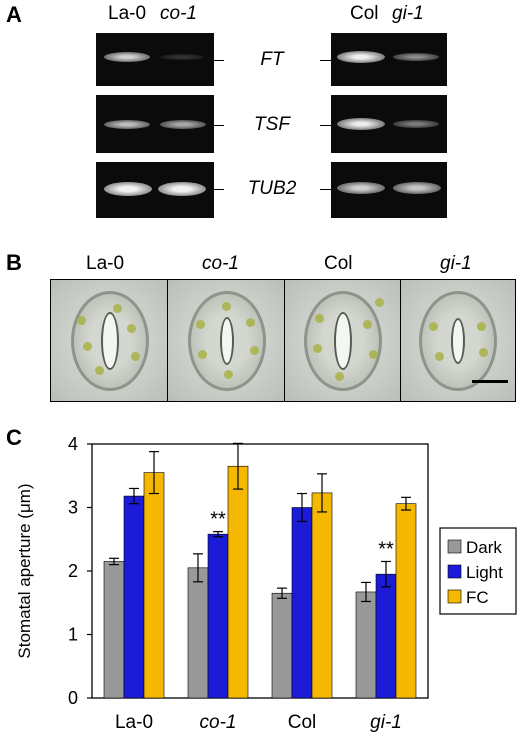 This screenshot has width=520, height=736. Describe the element at coordinates (389, 124) in the screenshot. I see `gel-tsf-right` at that location.